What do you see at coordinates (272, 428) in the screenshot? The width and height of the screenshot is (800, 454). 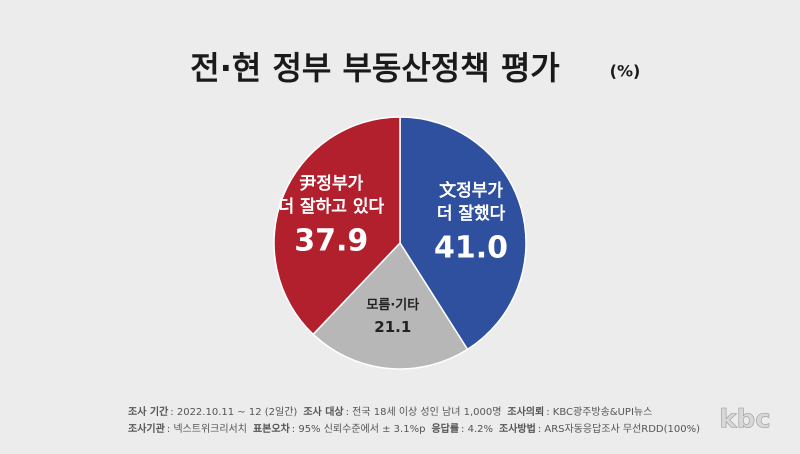 I see `note-label: 표본오차` at bounding box center [272, 428].